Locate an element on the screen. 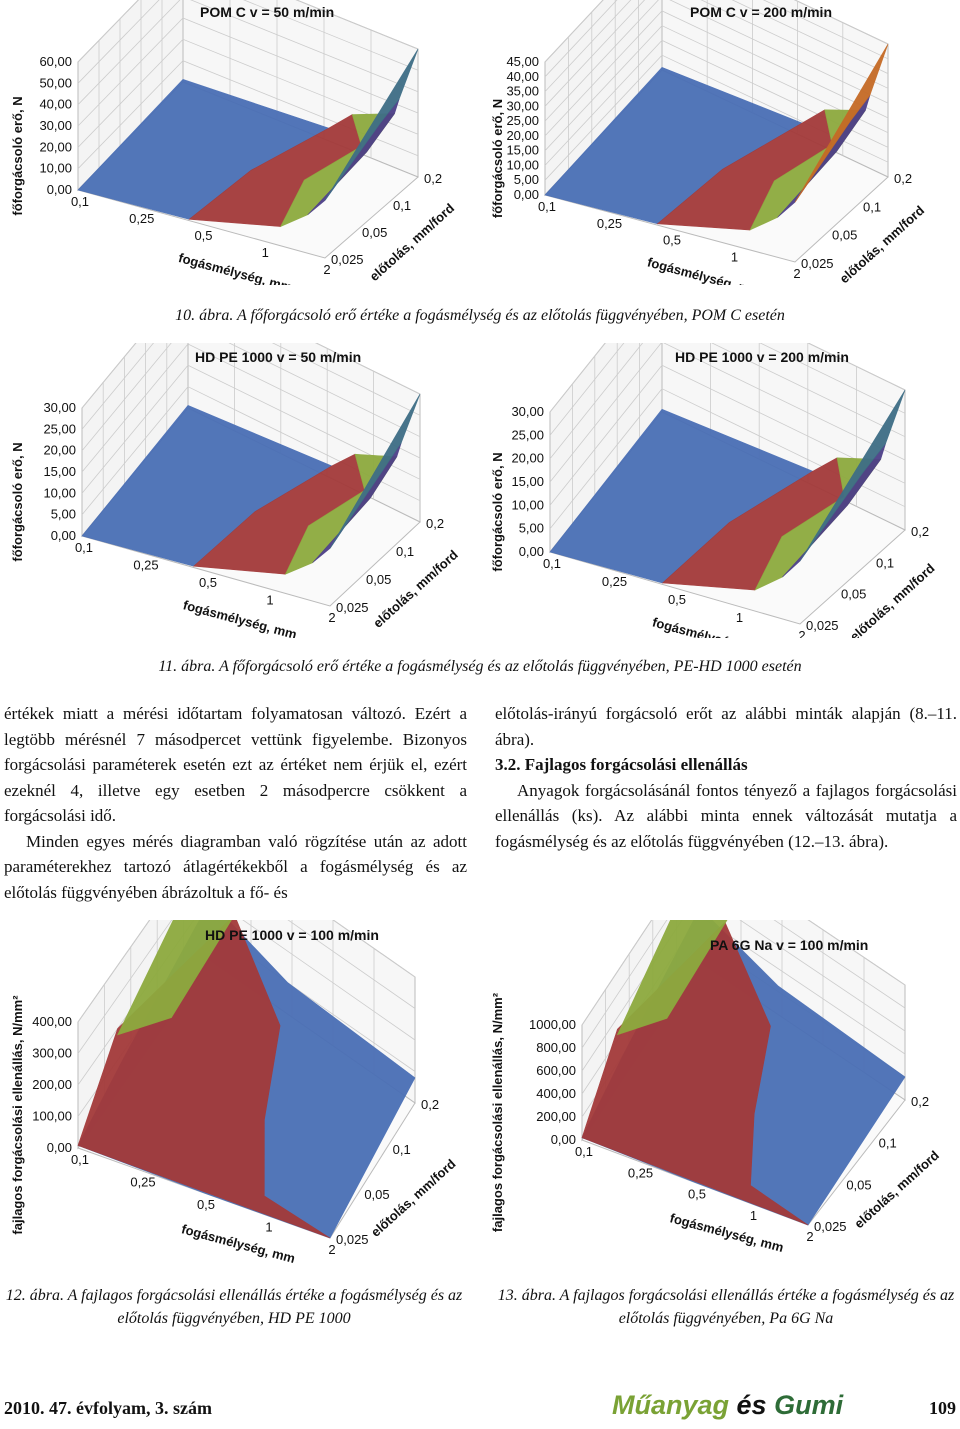 This screenshot has height=1429, width=960. y-tick-label: 1000,00 is located at coordinates (552, 1024).